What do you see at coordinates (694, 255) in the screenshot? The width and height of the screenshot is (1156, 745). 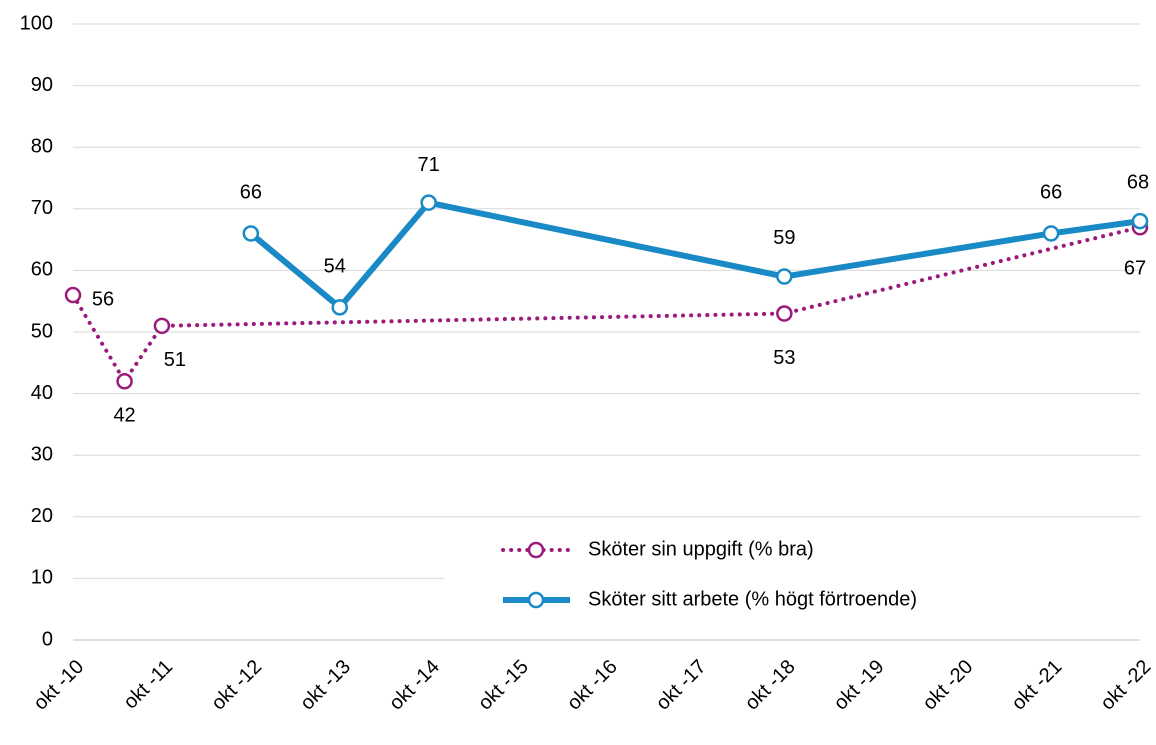 I see `series-line` at bounding box center [694, 255].